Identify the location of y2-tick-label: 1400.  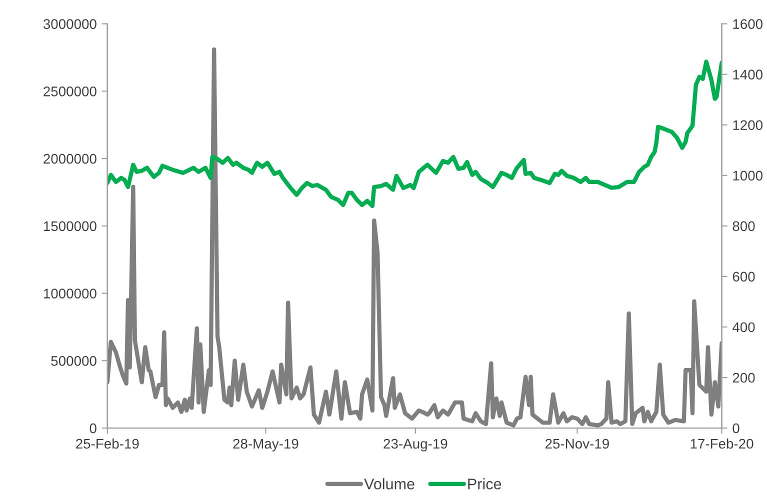
(748, 75).